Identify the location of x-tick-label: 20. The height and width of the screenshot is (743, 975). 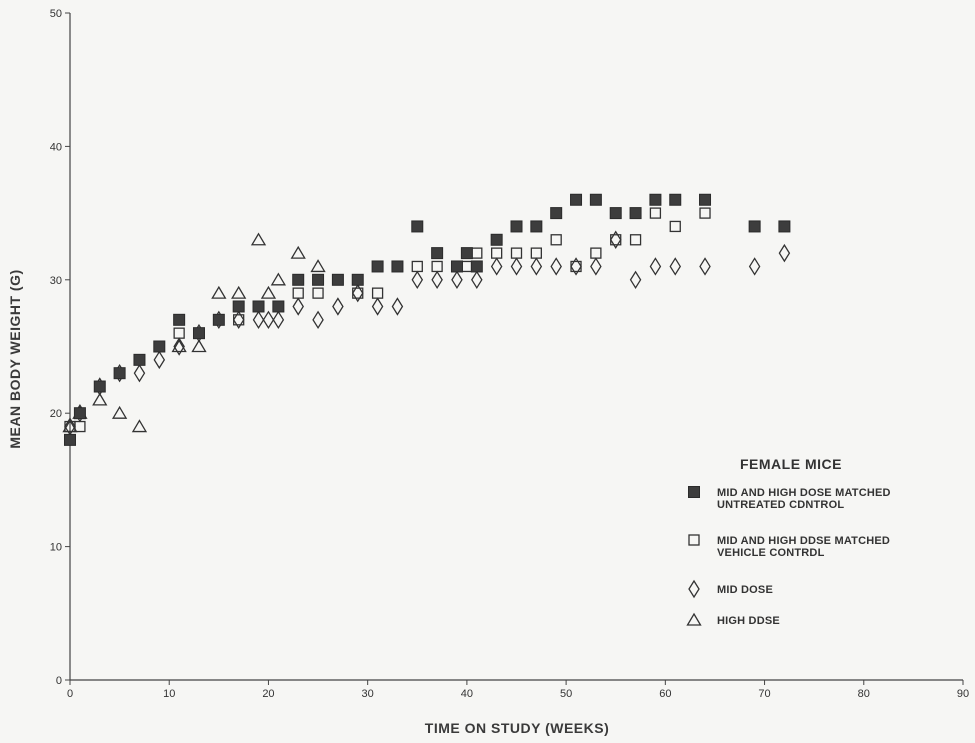
(268, 694).